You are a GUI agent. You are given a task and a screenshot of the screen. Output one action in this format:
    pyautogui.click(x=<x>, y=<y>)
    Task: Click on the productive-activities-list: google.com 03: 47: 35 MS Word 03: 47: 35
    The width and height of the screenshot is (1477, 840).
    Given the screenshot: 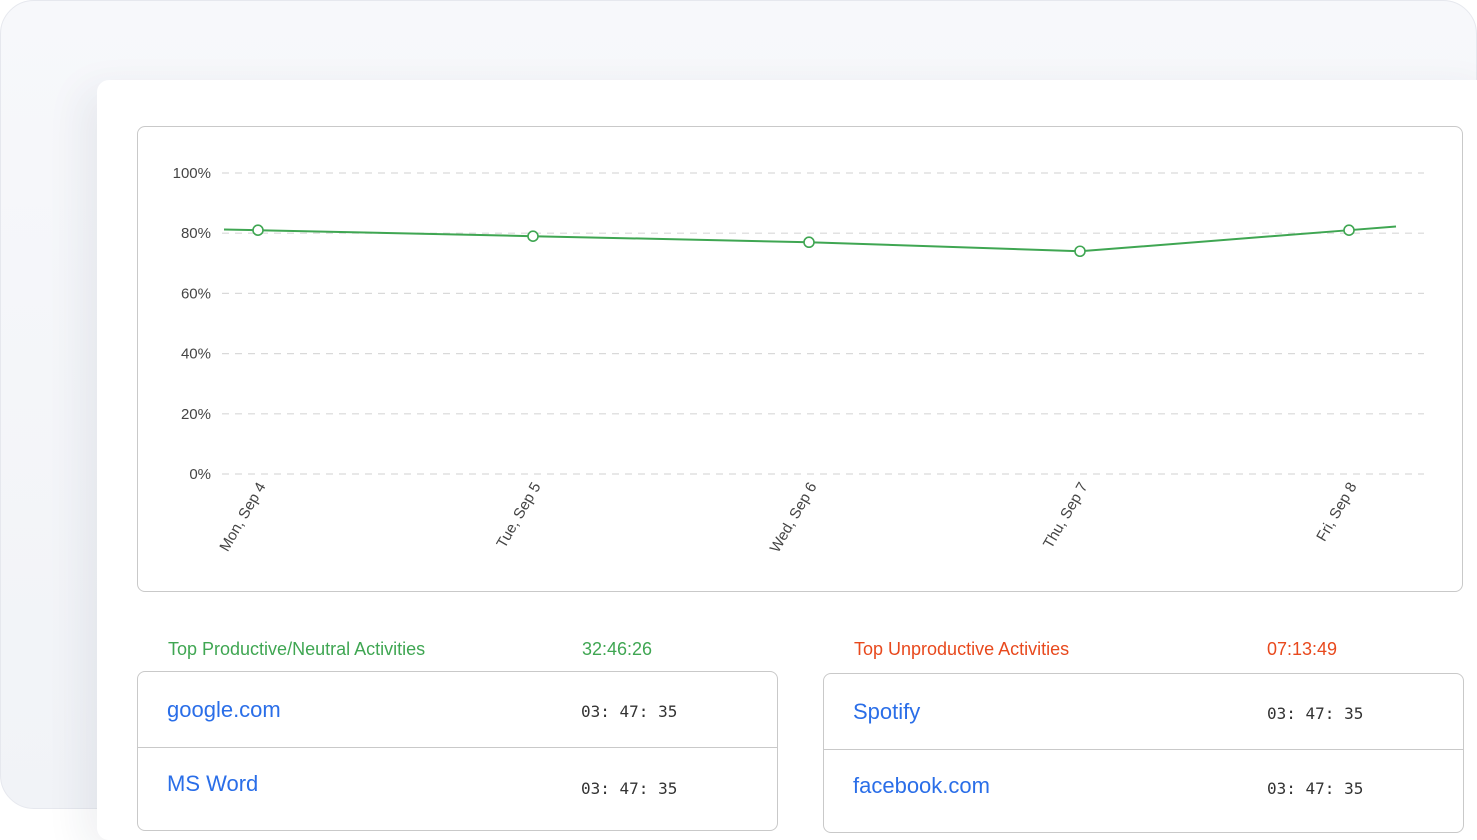 What is the action you would take?
    pyautogui.click(x=457, y=751)
    